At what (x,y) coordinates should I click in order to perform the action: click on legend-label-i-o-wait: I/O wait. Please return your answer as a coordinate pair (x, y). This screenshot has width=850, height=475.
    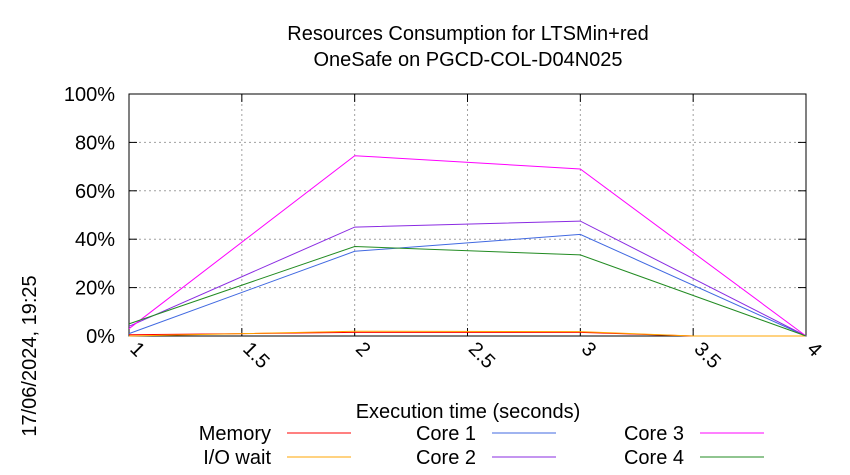
    Looking at the image, I should click on (237, 458).